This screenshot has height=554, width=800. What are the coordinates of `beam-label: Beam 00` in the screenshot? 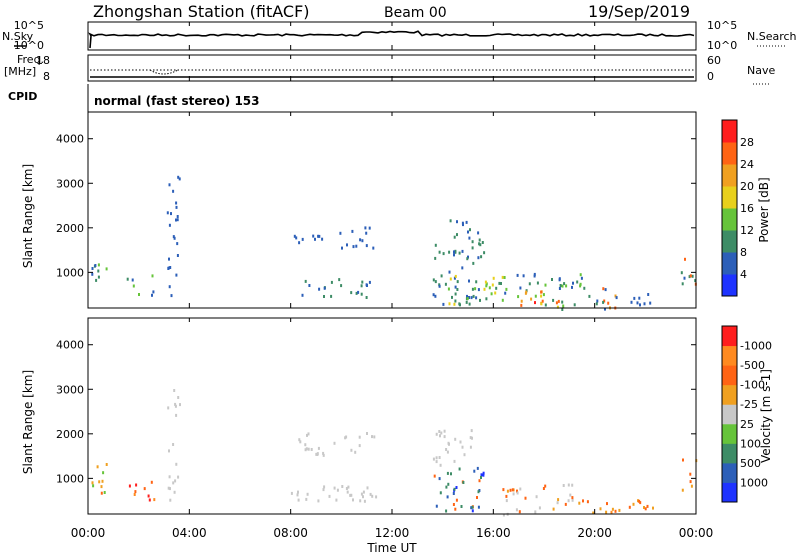 It's located at (415, 13).